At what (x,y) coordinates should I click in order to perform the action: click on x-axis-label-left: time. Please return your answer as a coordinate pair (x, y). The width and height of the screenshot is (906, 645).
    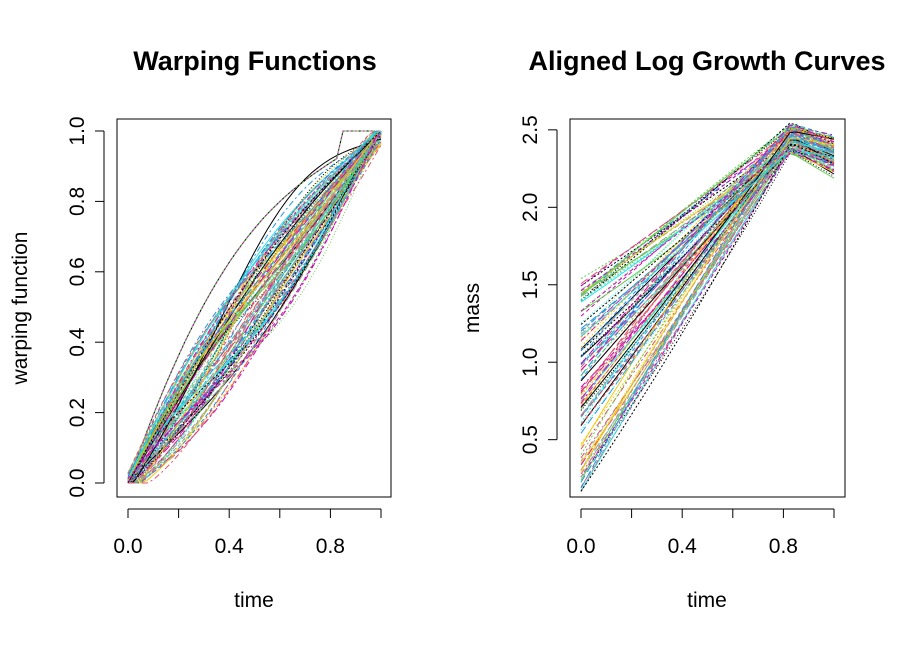
    Looking at the image, I should click on (254, 600).